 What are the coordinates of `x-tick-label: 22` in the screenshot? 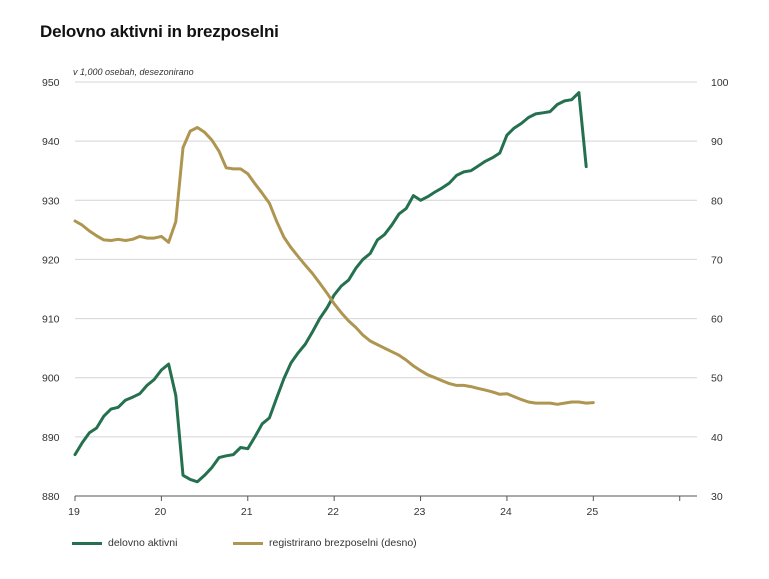 It's located at (333, 512).